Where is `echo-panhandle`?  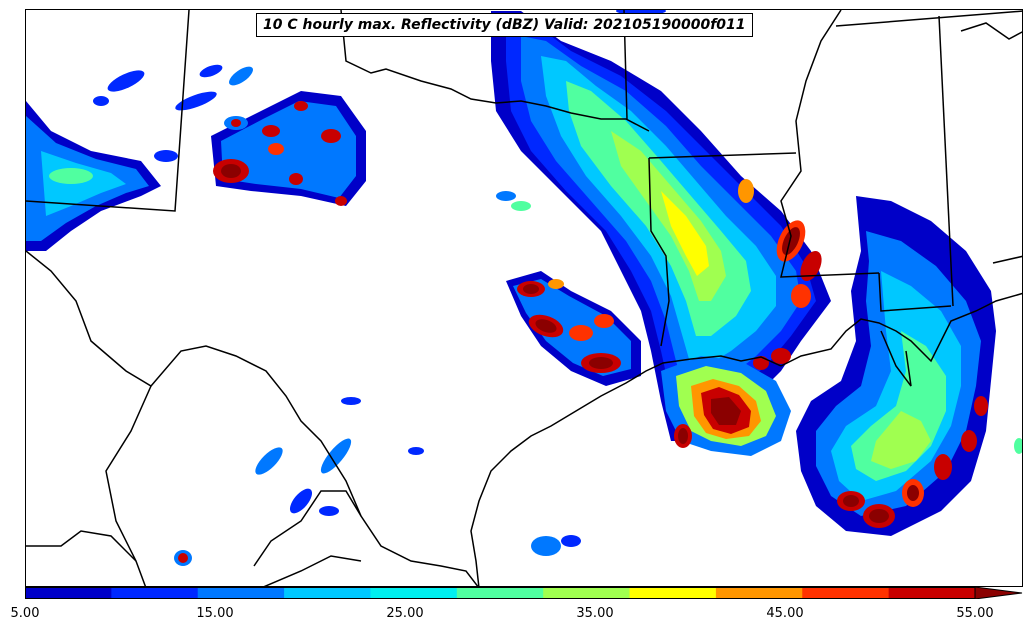 echo-panhandle is located at coordinates (288, 148).